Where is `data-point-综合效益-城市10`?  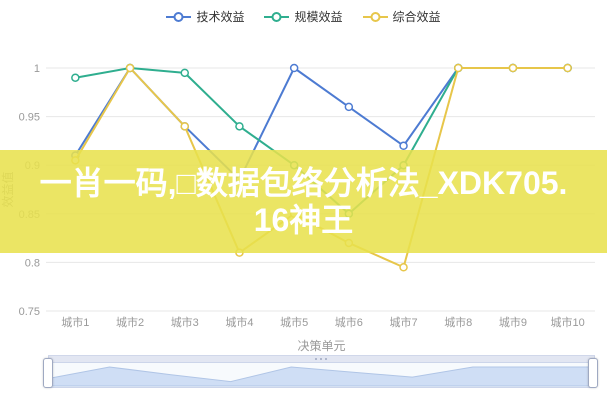 data-point-综合效益-城市10 is located at coordinates (567, 68).